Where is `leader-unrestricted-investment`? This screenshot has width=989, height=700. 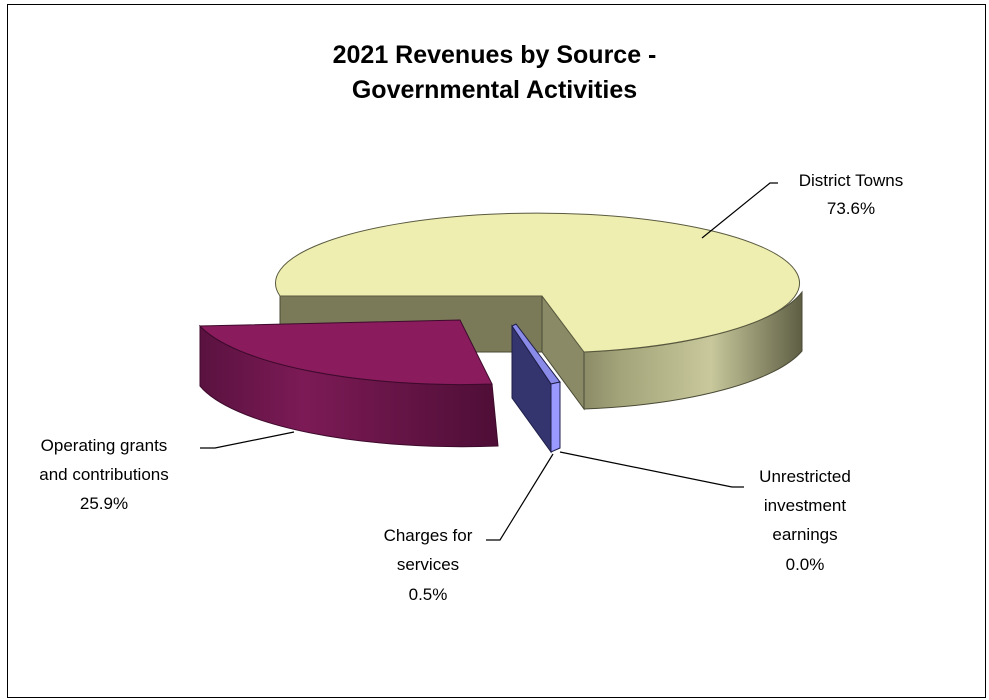 leader-unrestricted-investment is located at coordinates (651, 469).